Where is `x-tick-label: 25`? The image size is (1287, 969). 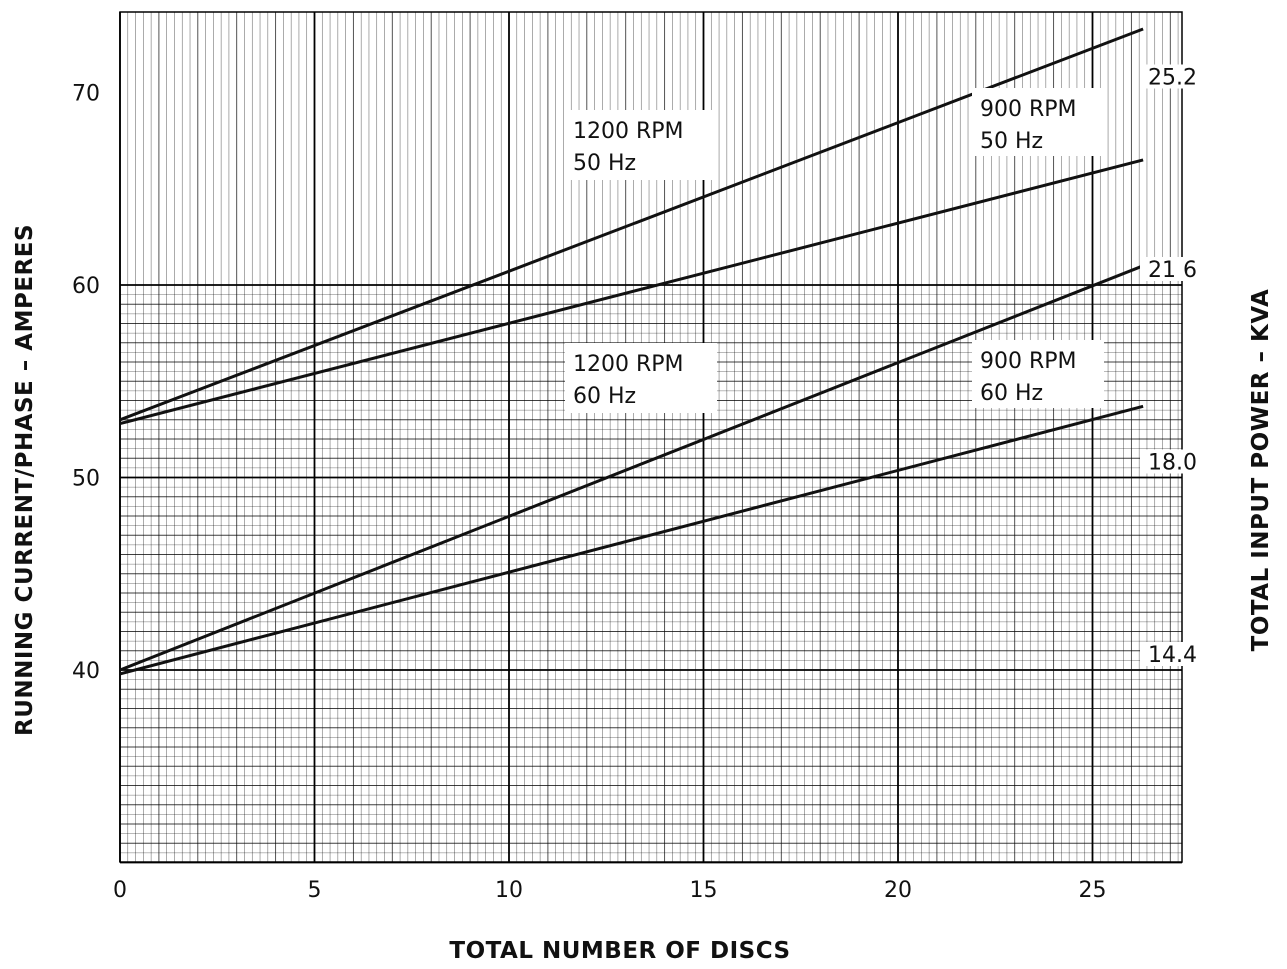
x-tick-label: 25 is located at coordinates (1093, 890).